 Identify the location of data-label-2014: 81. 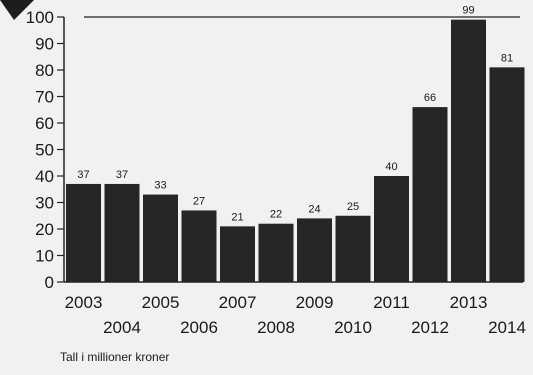
(507, 58).